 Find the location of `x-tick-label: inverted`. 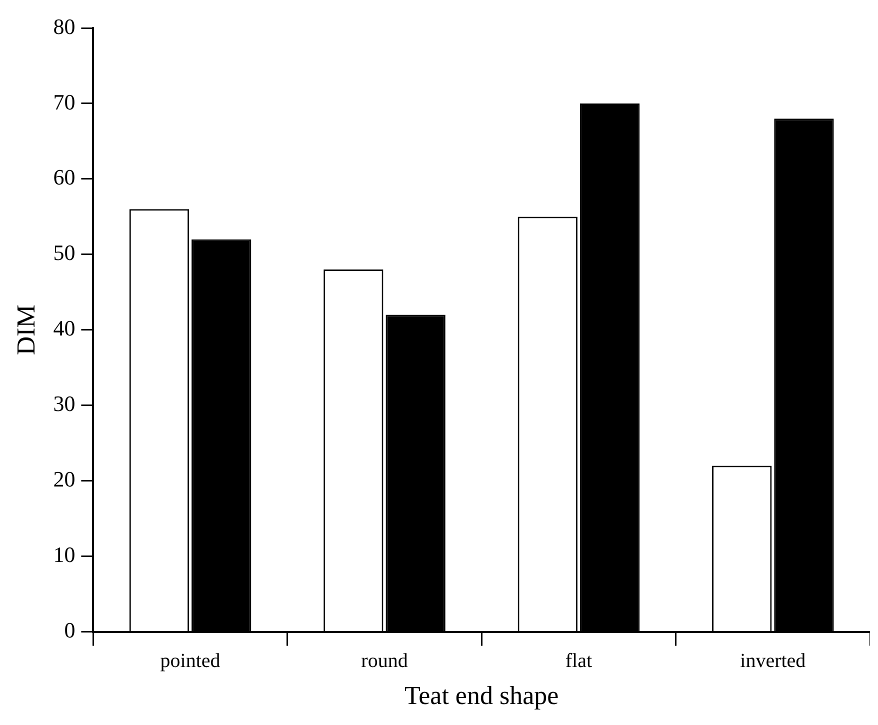

x-tick-label: inverted is located at coordinates (773, 661).